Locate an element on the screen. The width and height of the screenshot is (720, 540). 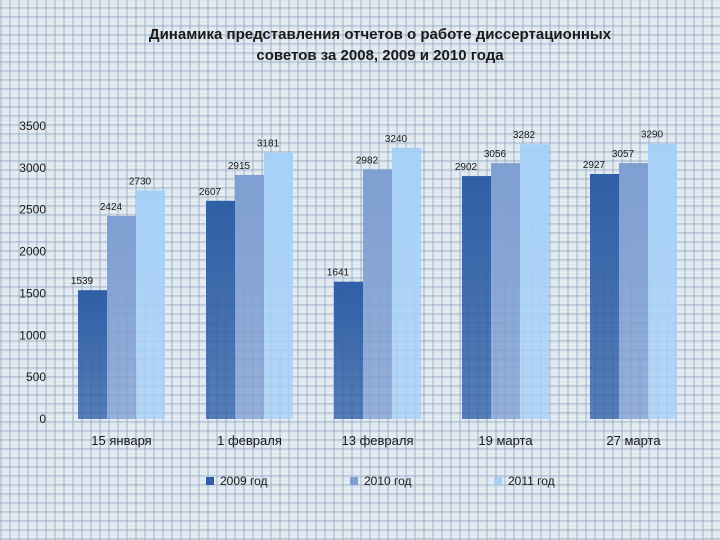
legend-label-series-3: 2011 год is located at coordinates (531, 481).